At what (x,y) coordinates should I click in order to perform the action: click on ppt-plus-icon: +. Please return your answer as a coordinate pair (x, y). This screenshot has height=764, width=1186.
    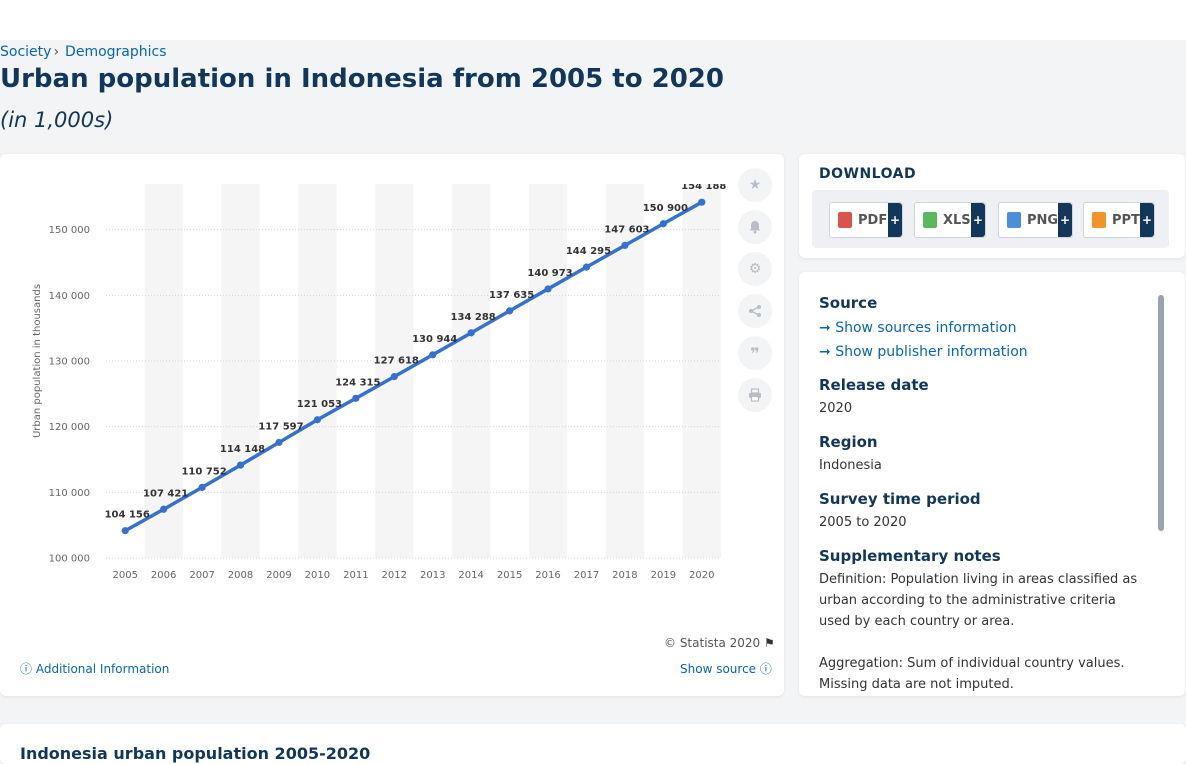
    Looking at the image, I should click on (1147, 220).